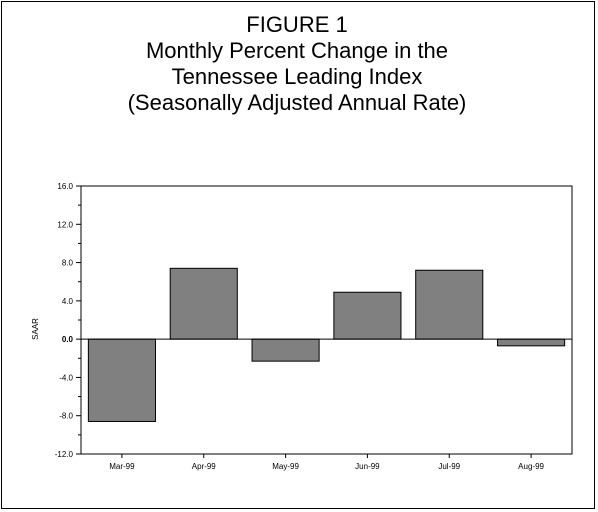 The height and width of the screenshot is (512, 598). Describe the element at coordinates (68, 263) in the screenshot. I see `y-tick-label: 8.0` at that location.